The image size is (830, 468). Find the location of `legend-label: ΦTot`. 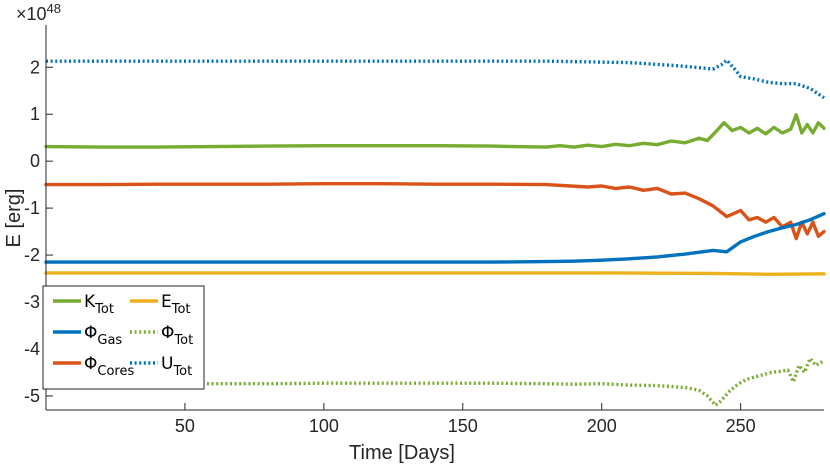

legend-label: ΦTot is located at coordinates (177, 335).